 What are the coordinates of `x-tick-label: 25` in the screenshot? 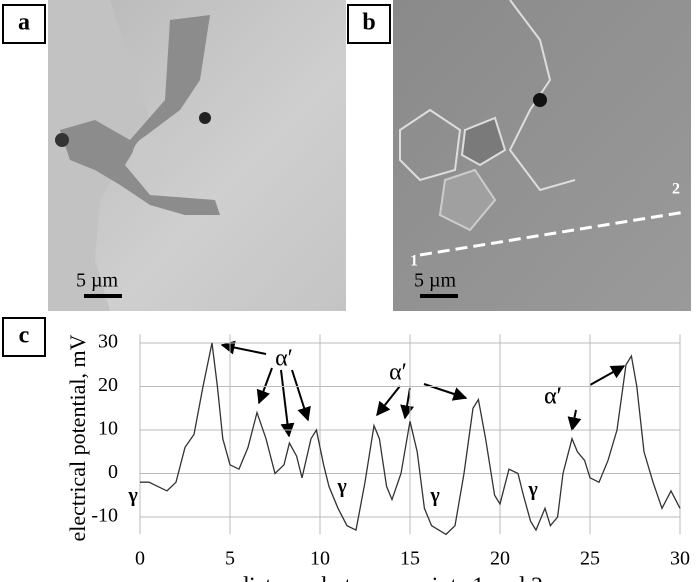 It's located at (590, 559).